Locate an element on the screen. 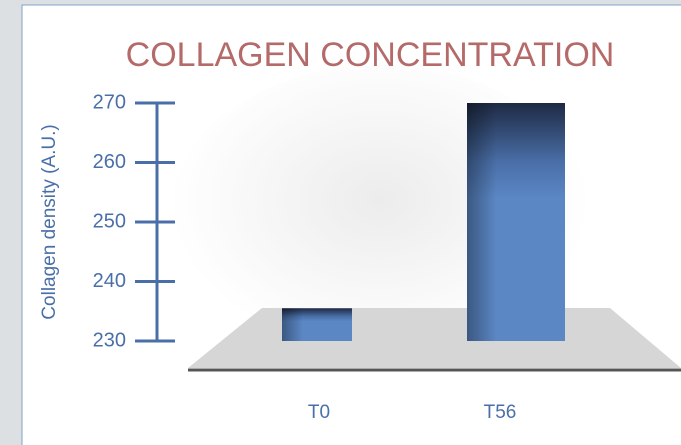 This screenshot has width=681, height=445. y-tick-label: 250 is located at coordinates (109, 221).